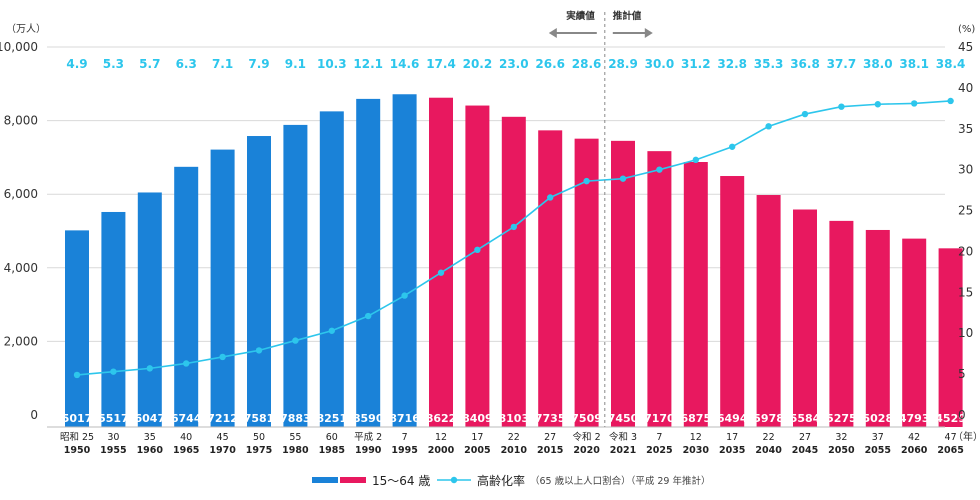 This screenshot has width=980, height=500. I want to click on bar-value-label: 6047, so click(149, 418).